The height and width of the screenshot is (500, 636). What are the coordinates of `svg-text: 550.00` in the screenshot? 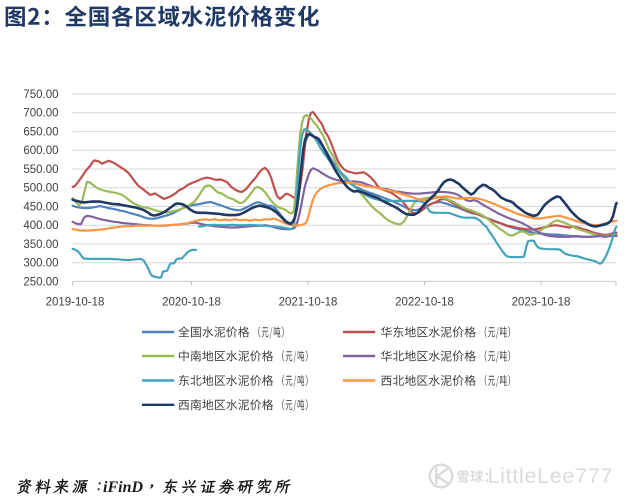 It's located at (40, 170).